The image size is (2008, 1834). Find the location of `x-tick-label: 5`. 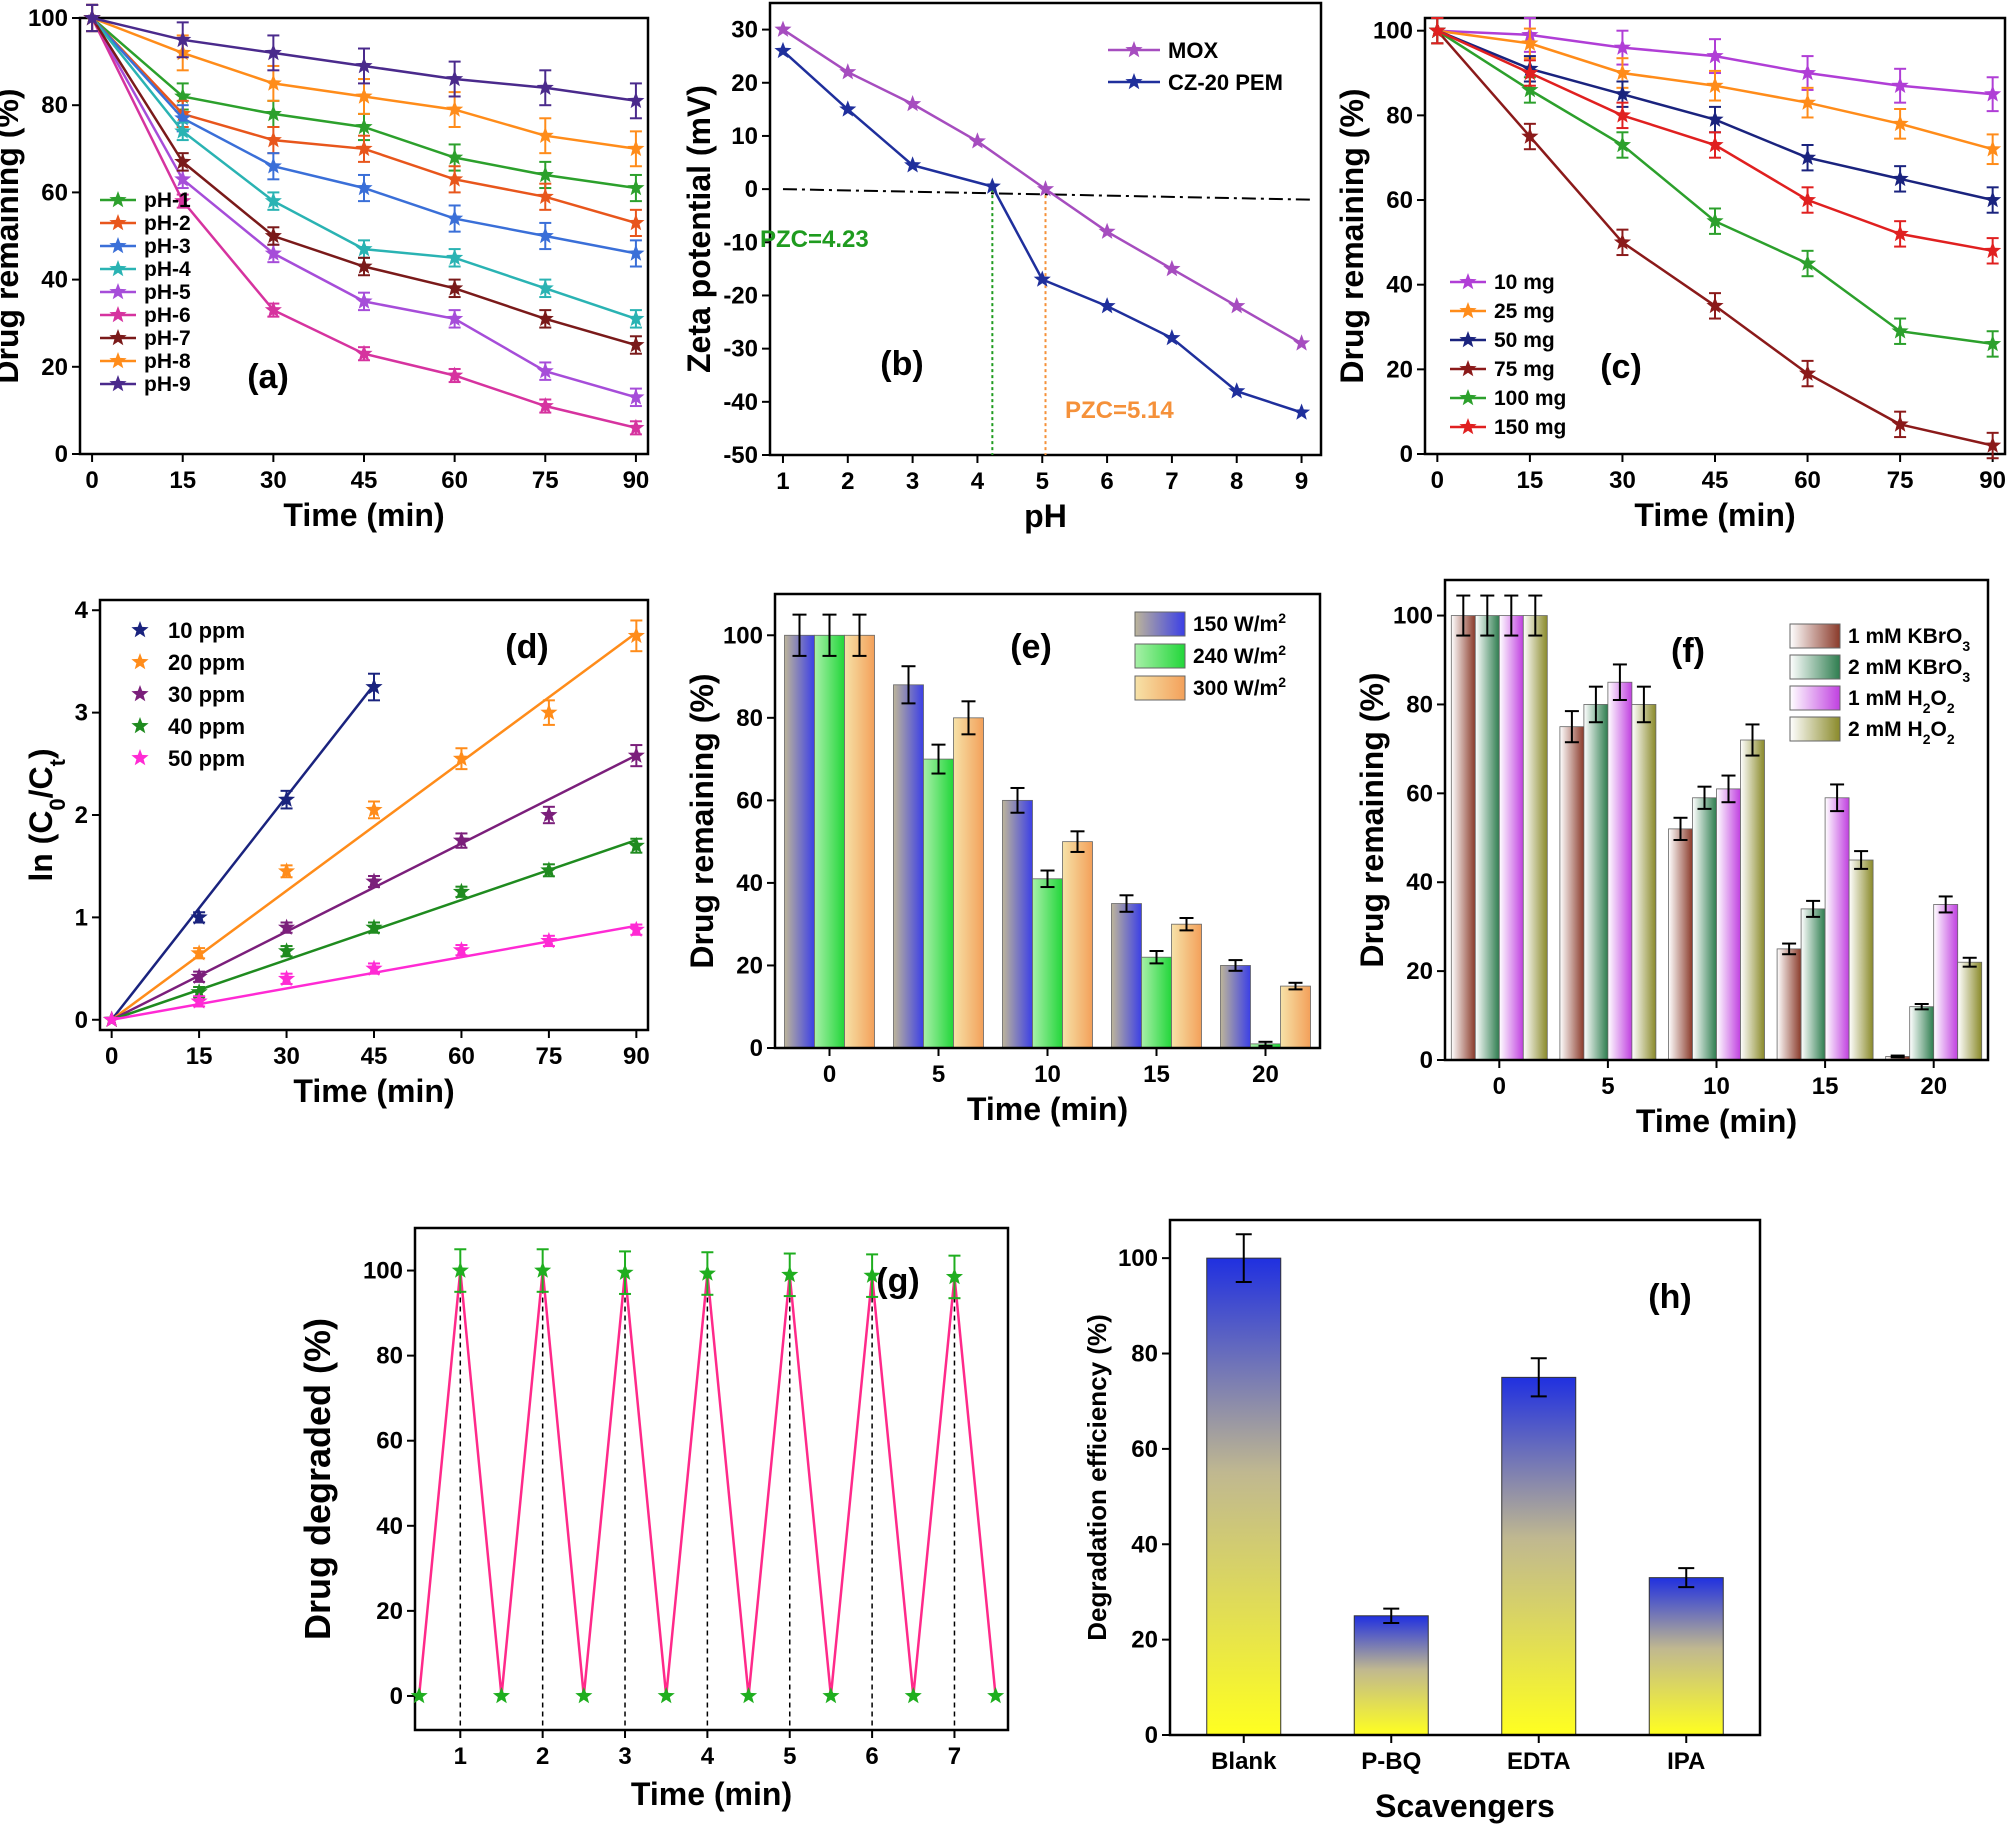

x-tick-label: 5 is located at coordinates (789, 1756).